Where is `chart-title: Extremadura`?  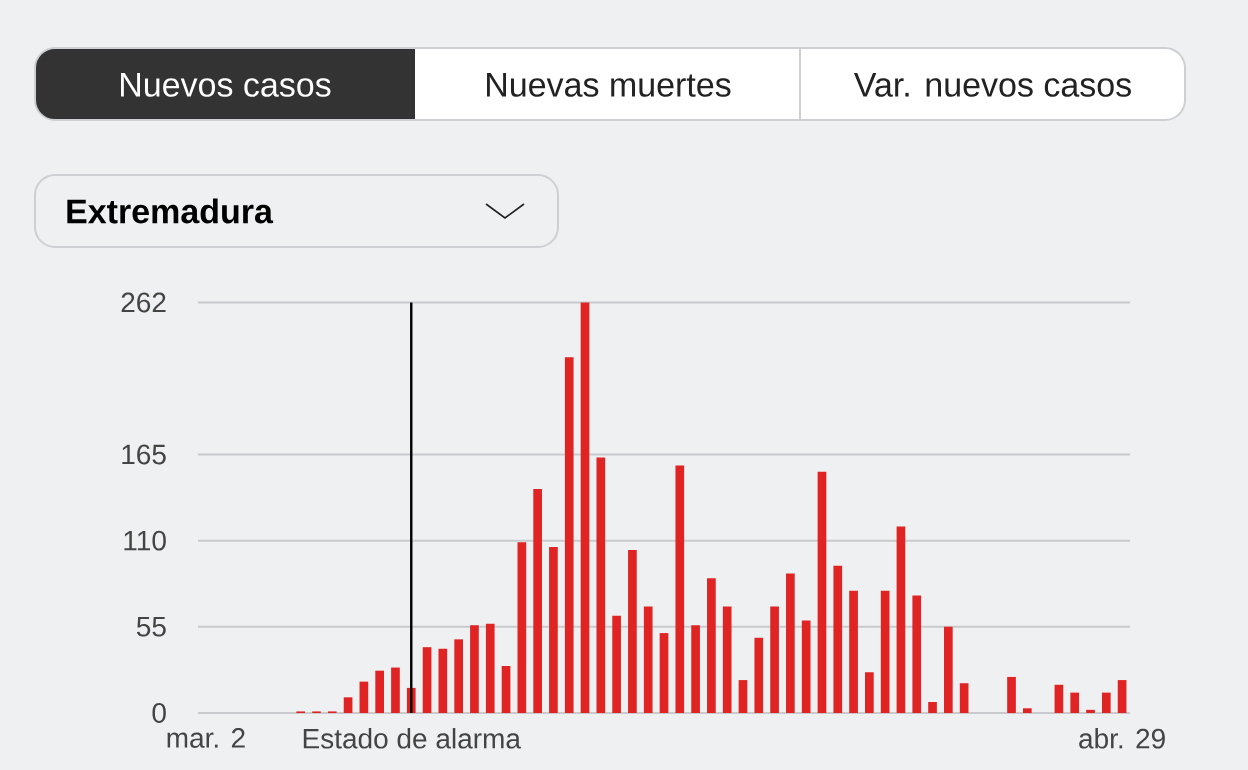 chart-title: Extremadura is located at coordinates (170, 211).